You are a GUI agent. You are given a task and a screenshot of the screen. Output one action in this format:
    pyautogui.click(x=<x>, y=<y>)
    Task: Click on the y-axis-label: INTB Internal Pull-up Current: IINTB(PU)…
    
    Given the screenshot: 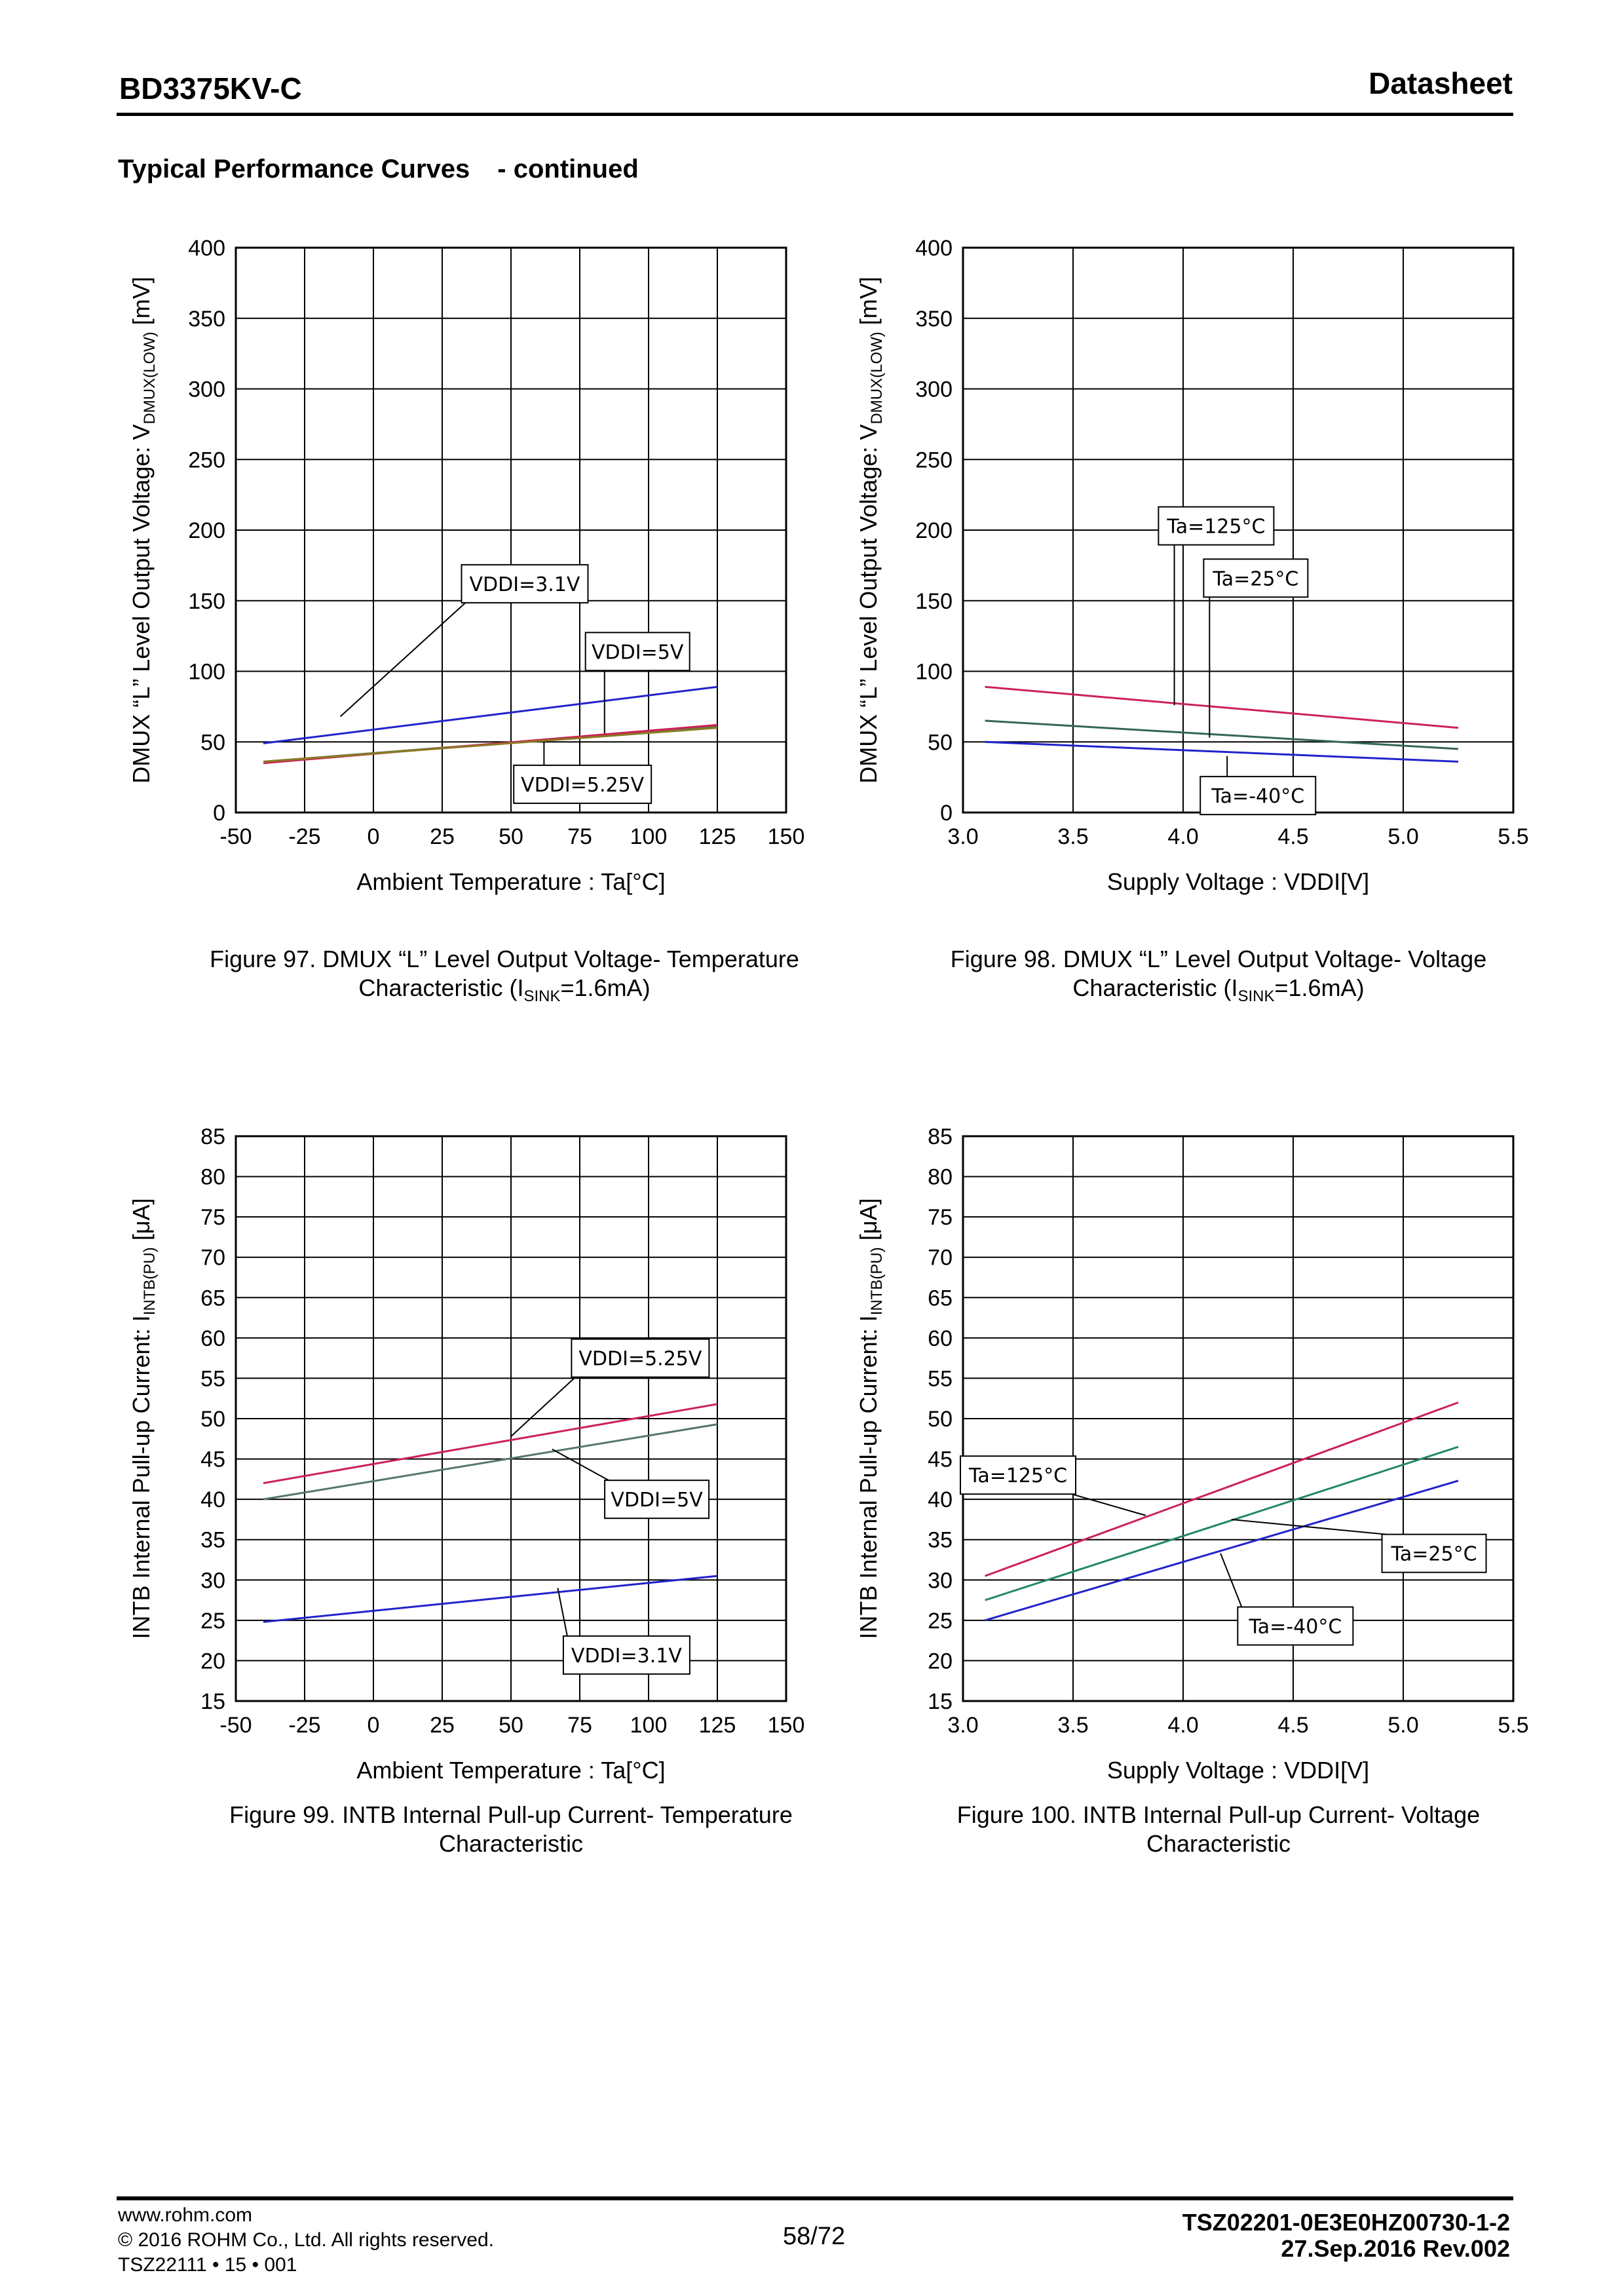 What is the action you would take?
    pyautogui.click(x=870, y=1418)
    